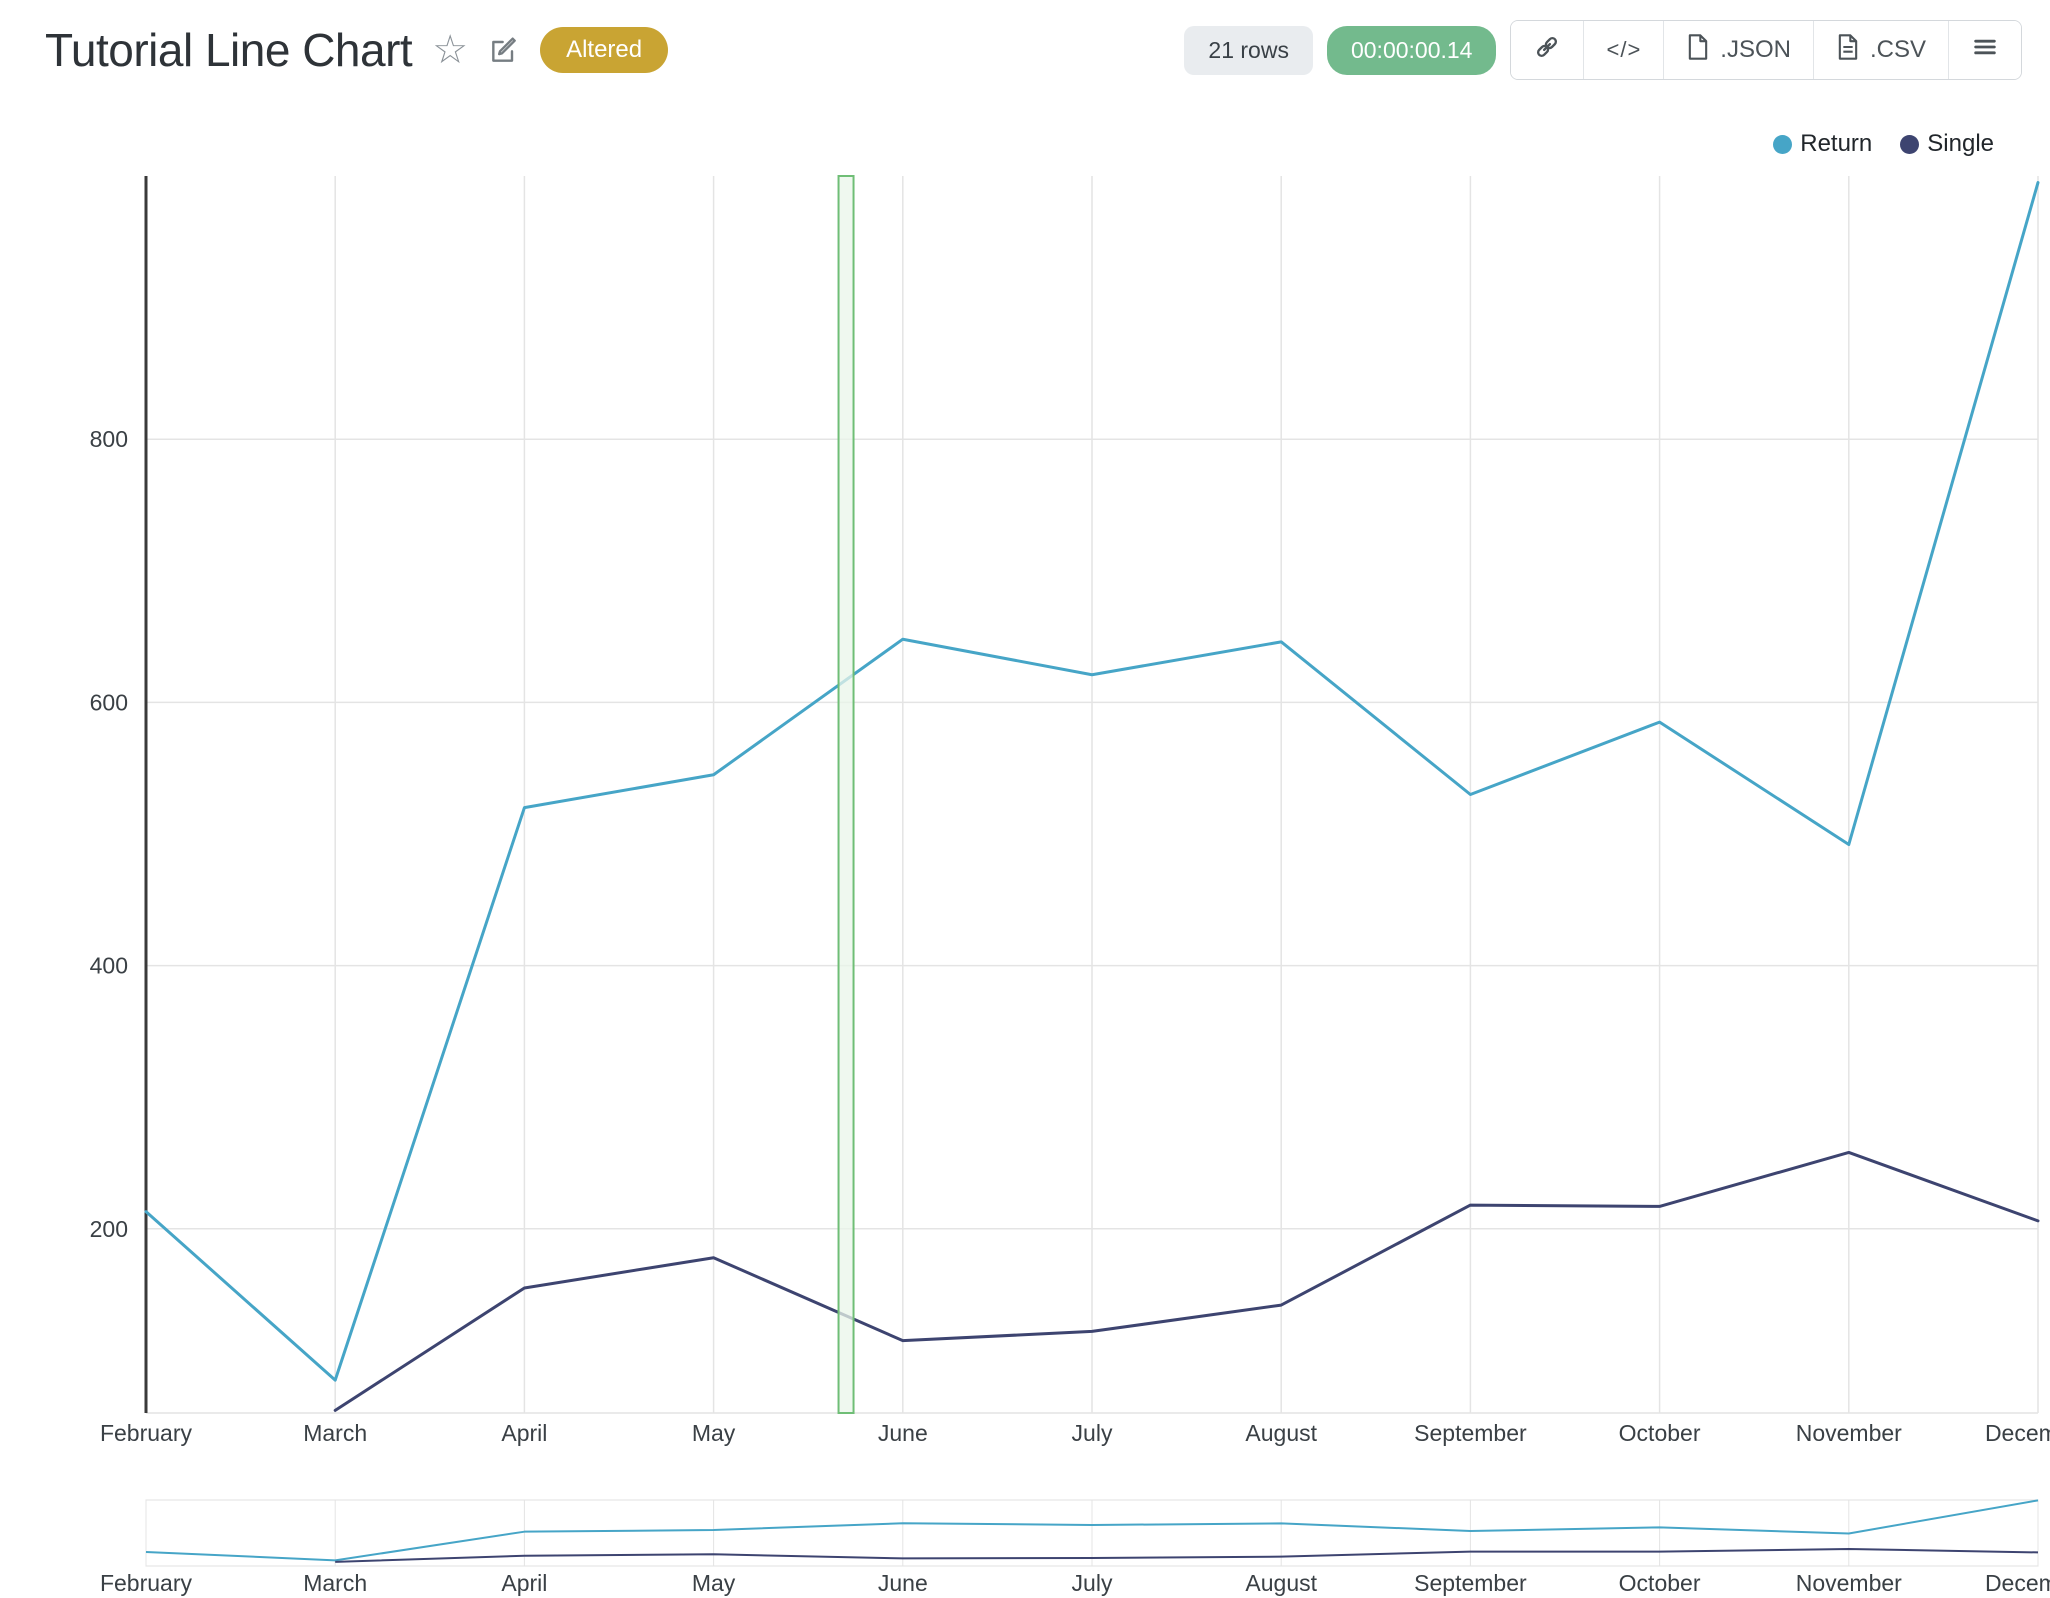 The height and width of the screenshot is (1598, 2050). Describe the element at coordinates (1883, 144) in the screenshot. I see `chart-legend: Return Single` at that location.